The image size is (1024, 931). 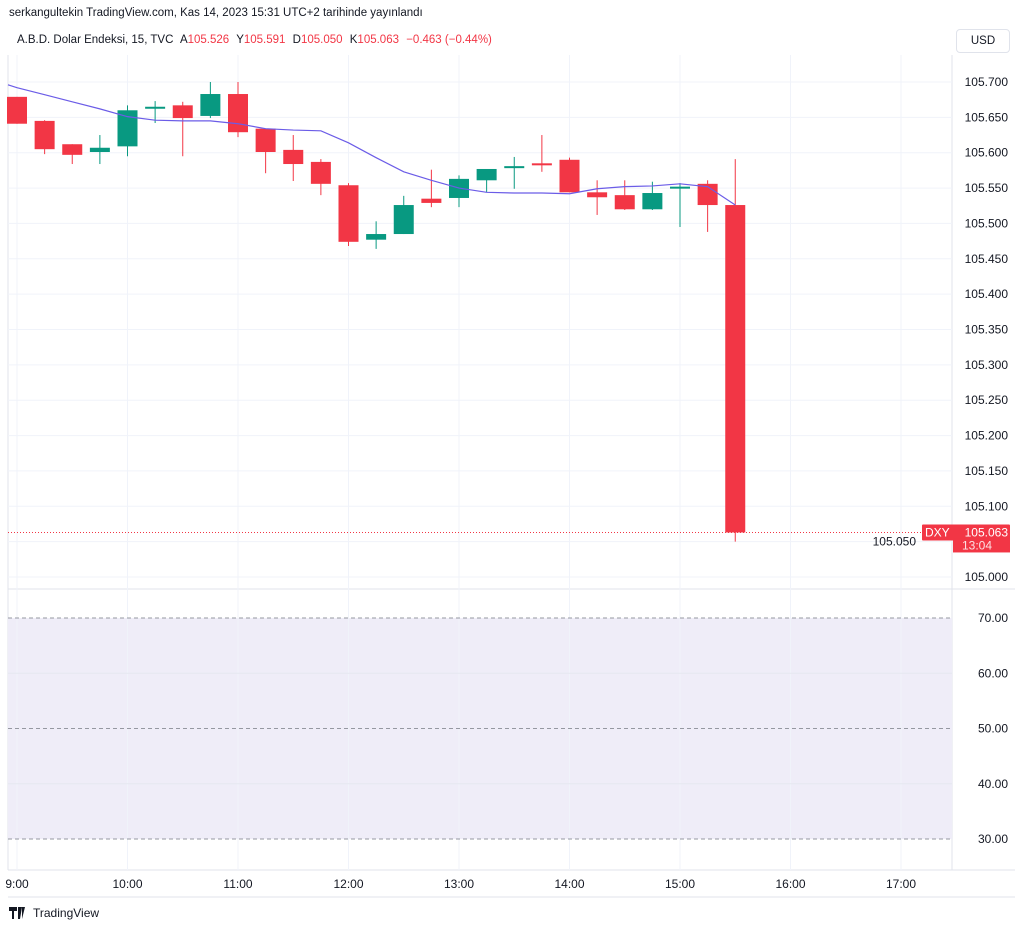 What do you see at coordinates (17, 884) in the screenshot?
I see `time-tick-label: 9:00` at bounding box center [17, 884].